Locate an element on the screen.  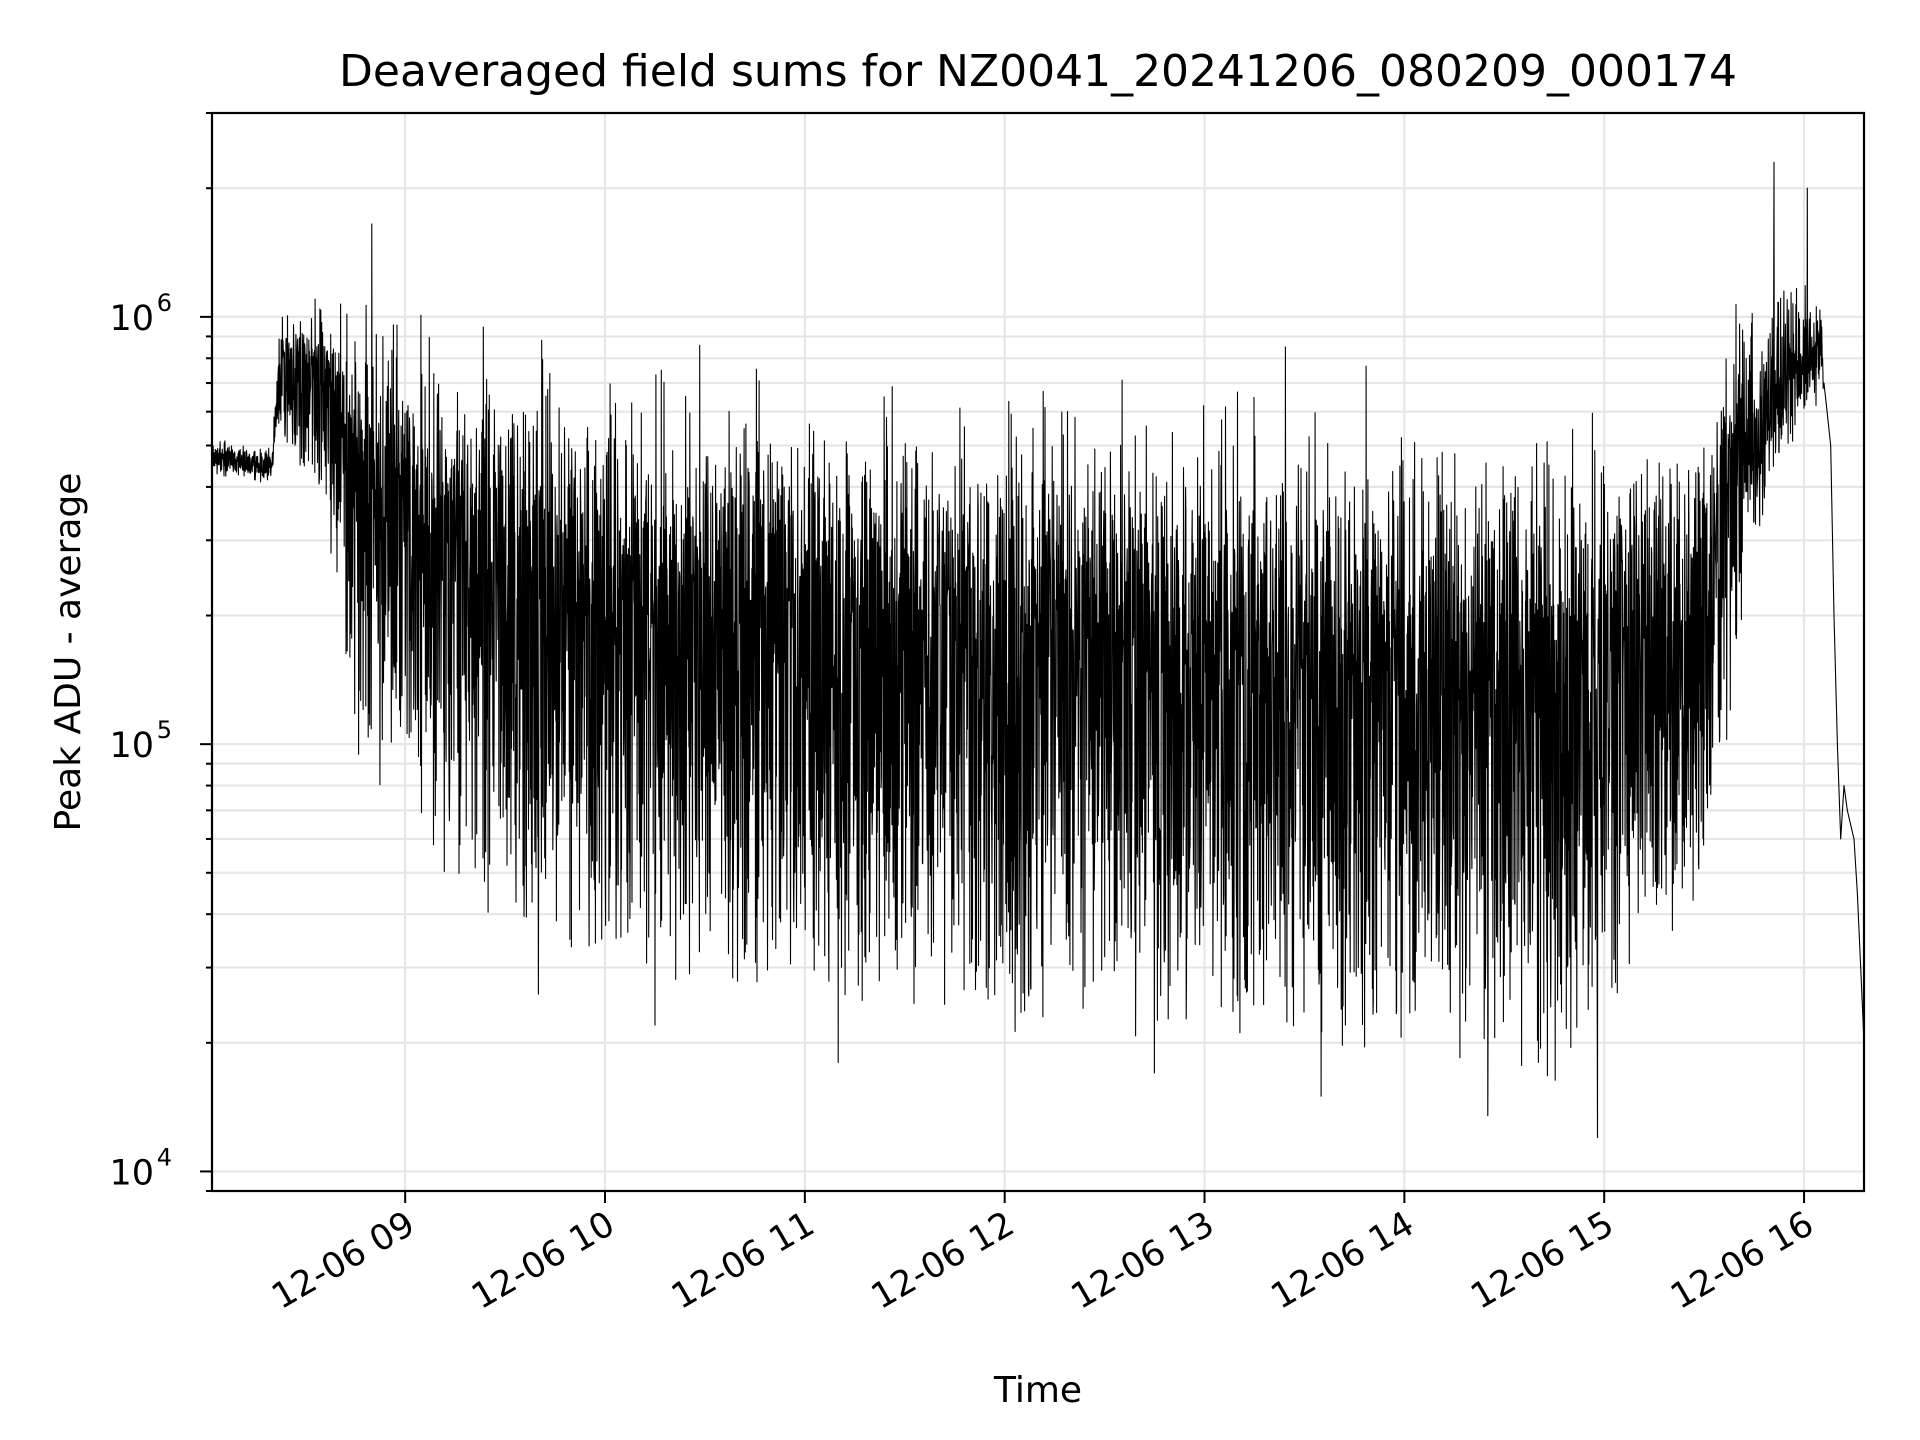
y-tick-exponent: 6 is located at coordinates (164, 303).